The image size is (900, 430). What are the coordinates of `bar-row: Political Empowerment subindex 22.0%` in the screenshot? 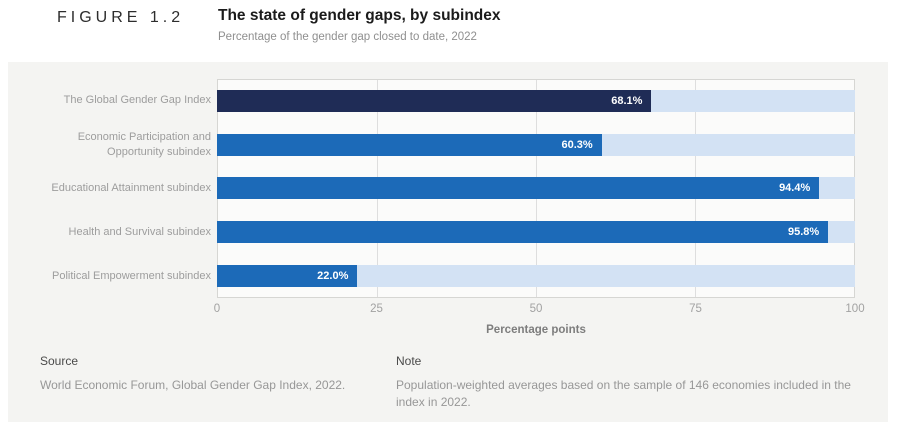 It's located at (446, 276).